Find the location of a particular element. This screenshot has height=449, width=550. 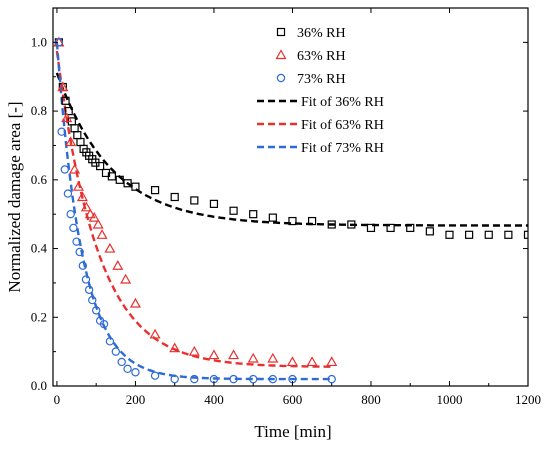

y-tick-label: 0.8 is located at coordinates (39, 110).